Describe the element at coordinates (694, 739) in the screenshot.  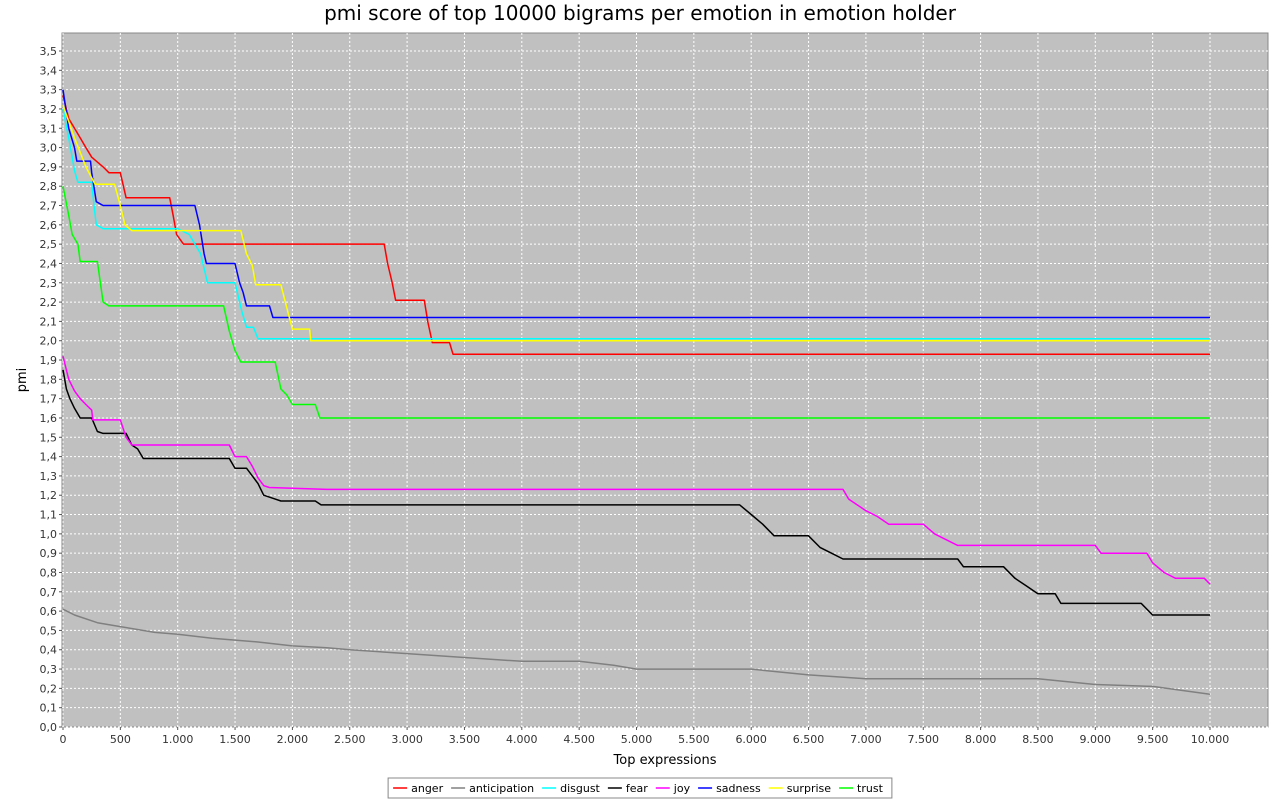
I see `x-tick-label: 5.500` at that location.